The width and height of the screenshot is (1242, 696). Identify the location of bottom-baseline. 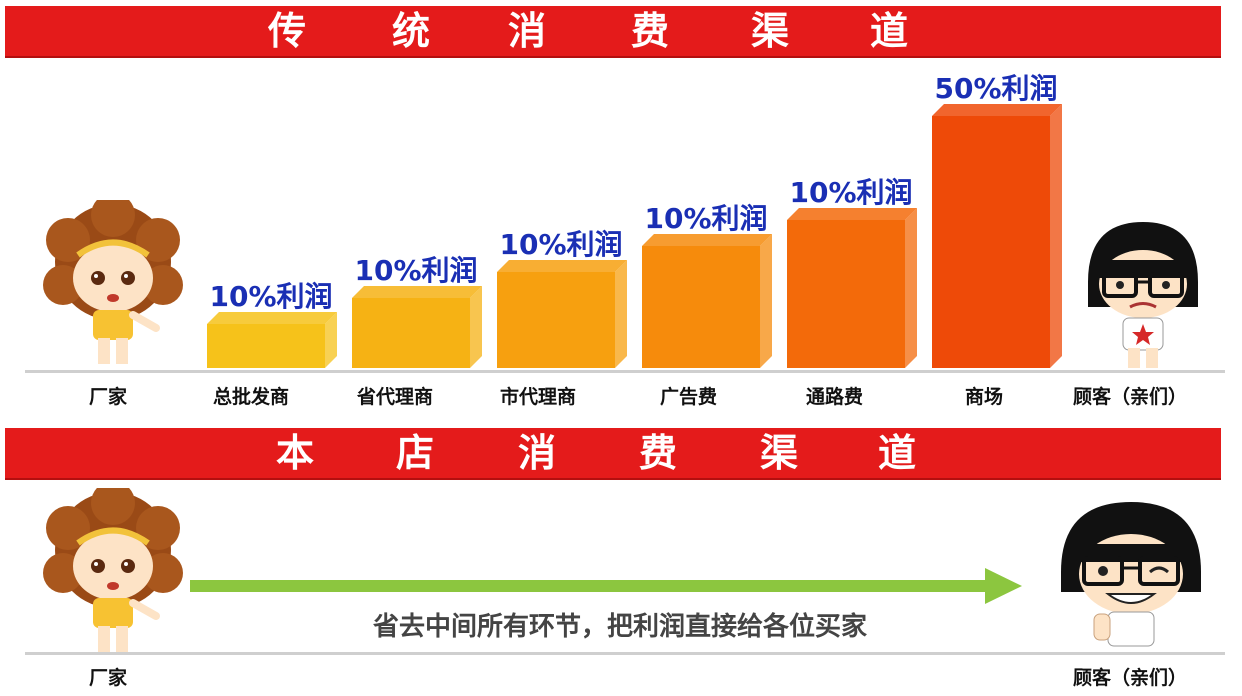
(625, 653).